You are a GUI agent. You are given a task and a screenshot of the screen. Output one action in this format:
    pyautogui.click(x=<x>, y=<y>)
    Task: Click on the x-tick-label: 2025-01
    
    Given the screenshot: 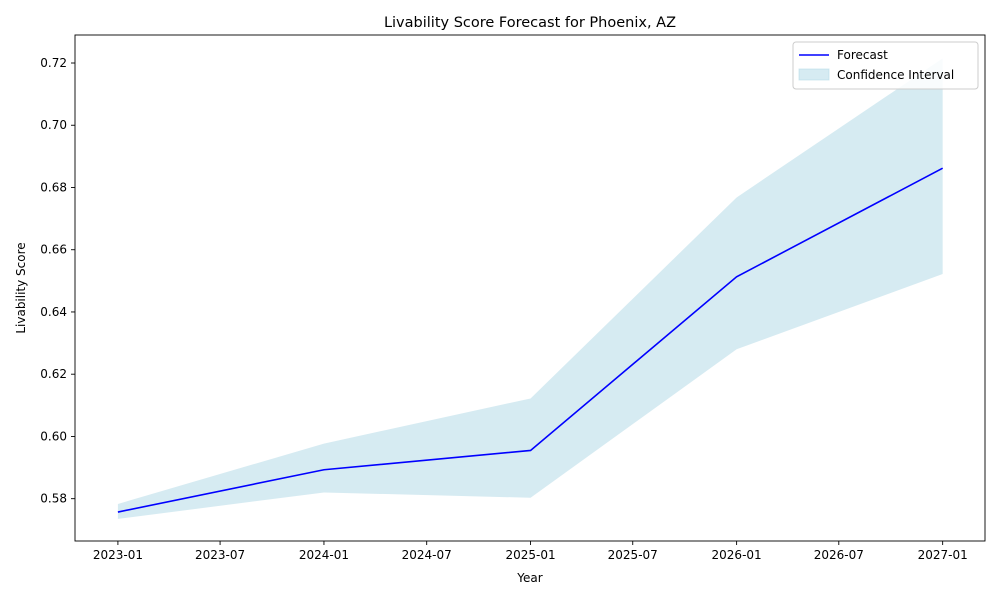 What is the action you would take?
    pyautogui.click(x=530, y=555)
    